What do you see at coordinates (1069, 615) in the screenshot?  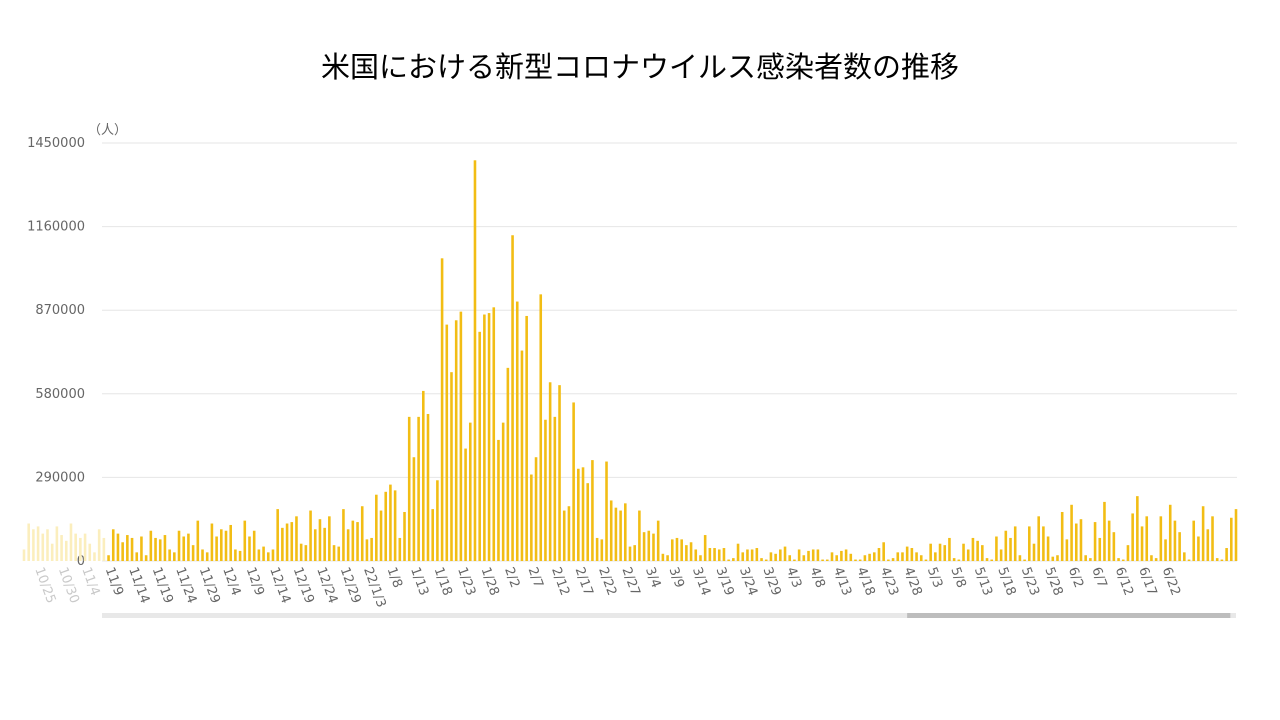 I see `scrollbar-thumb` at bounding box center [1069, 615].